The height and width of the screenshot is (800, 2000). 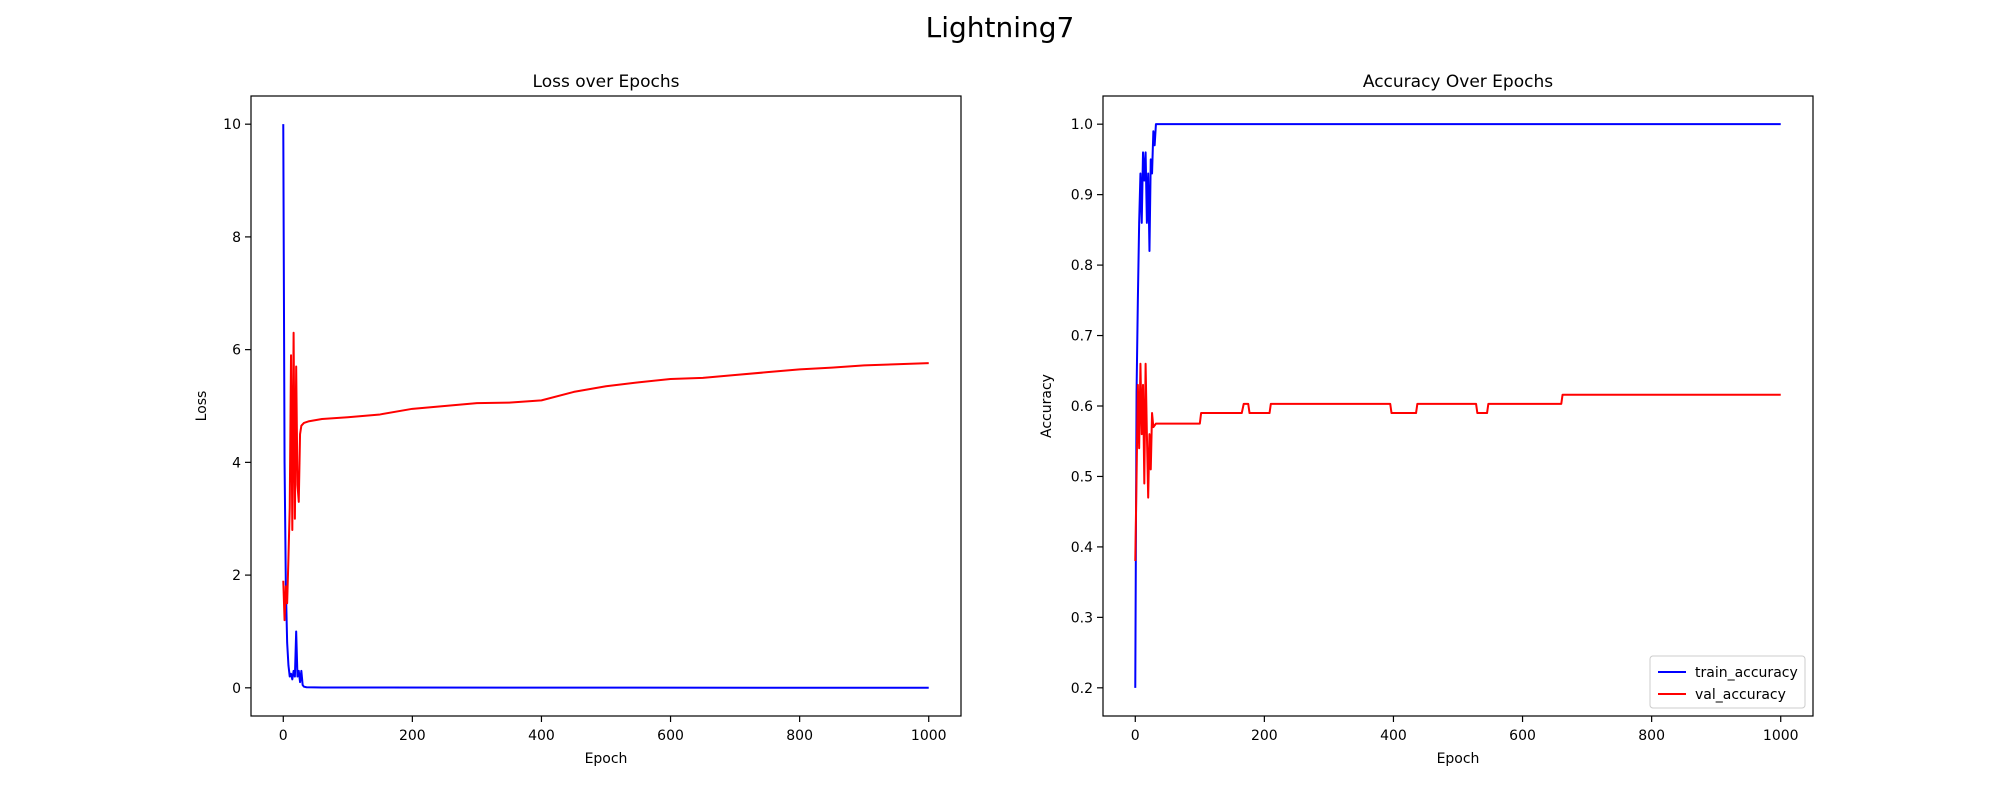 What do you see at coordinates (1000, 27) in the screenshot?
I see `figure-title: Lightning7` at bounding box center [1000, 27].